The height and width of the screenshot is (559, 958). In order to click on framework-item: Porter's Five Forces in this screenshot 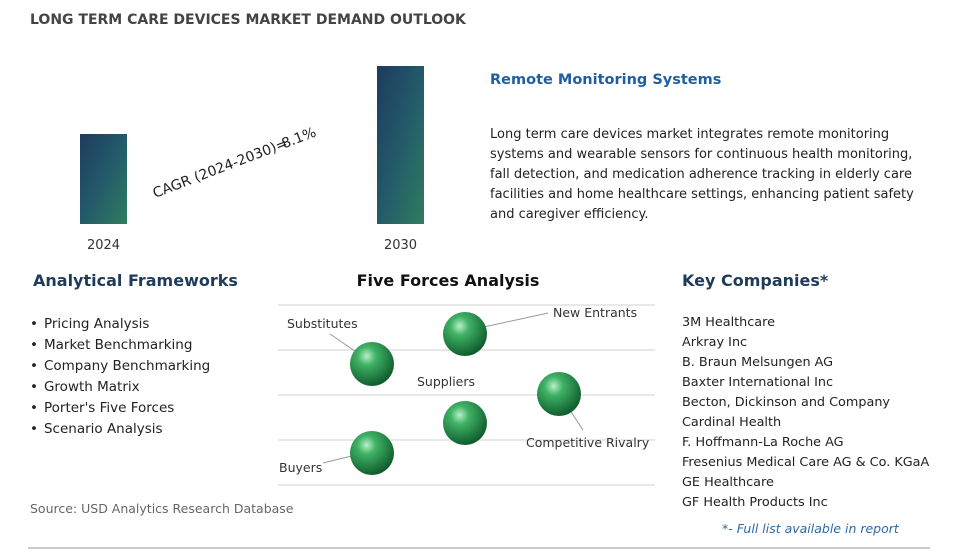, I will do `click(120, 409)`.